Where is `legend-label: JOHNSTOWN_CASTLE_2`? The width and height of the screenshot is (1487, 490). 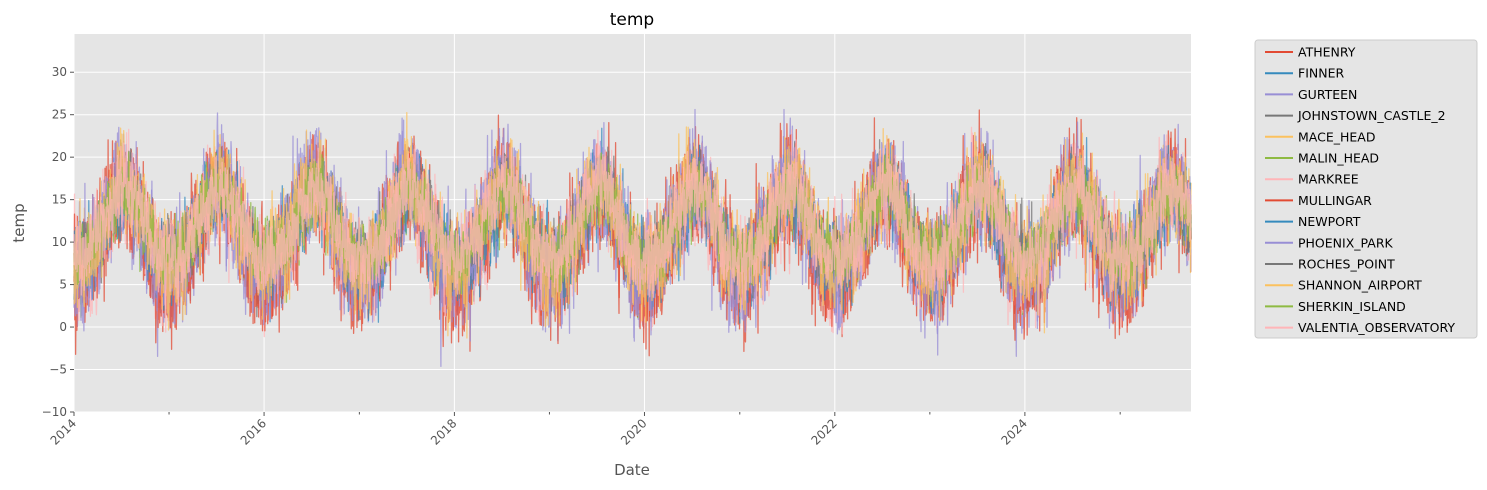
legend-label: JOHNSTOWN_CASTLE_2 is located at coordinates (1371, 115).